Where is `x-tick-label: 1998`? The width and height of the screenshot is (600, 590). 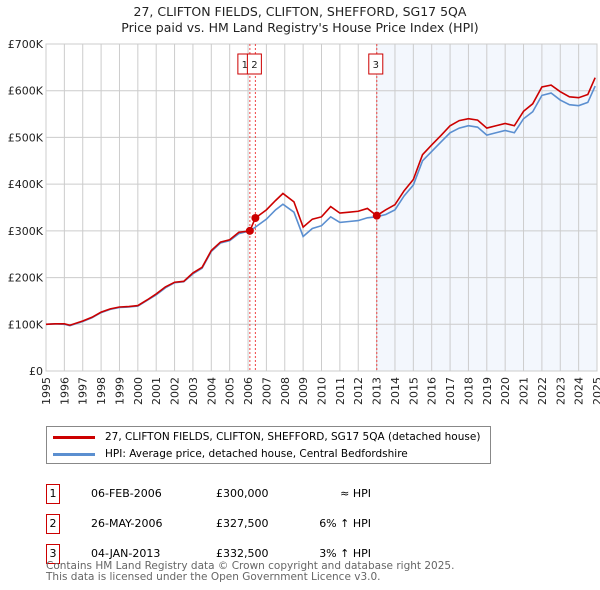 x-tick-label: 1998 is located at coordinates (101, 391).